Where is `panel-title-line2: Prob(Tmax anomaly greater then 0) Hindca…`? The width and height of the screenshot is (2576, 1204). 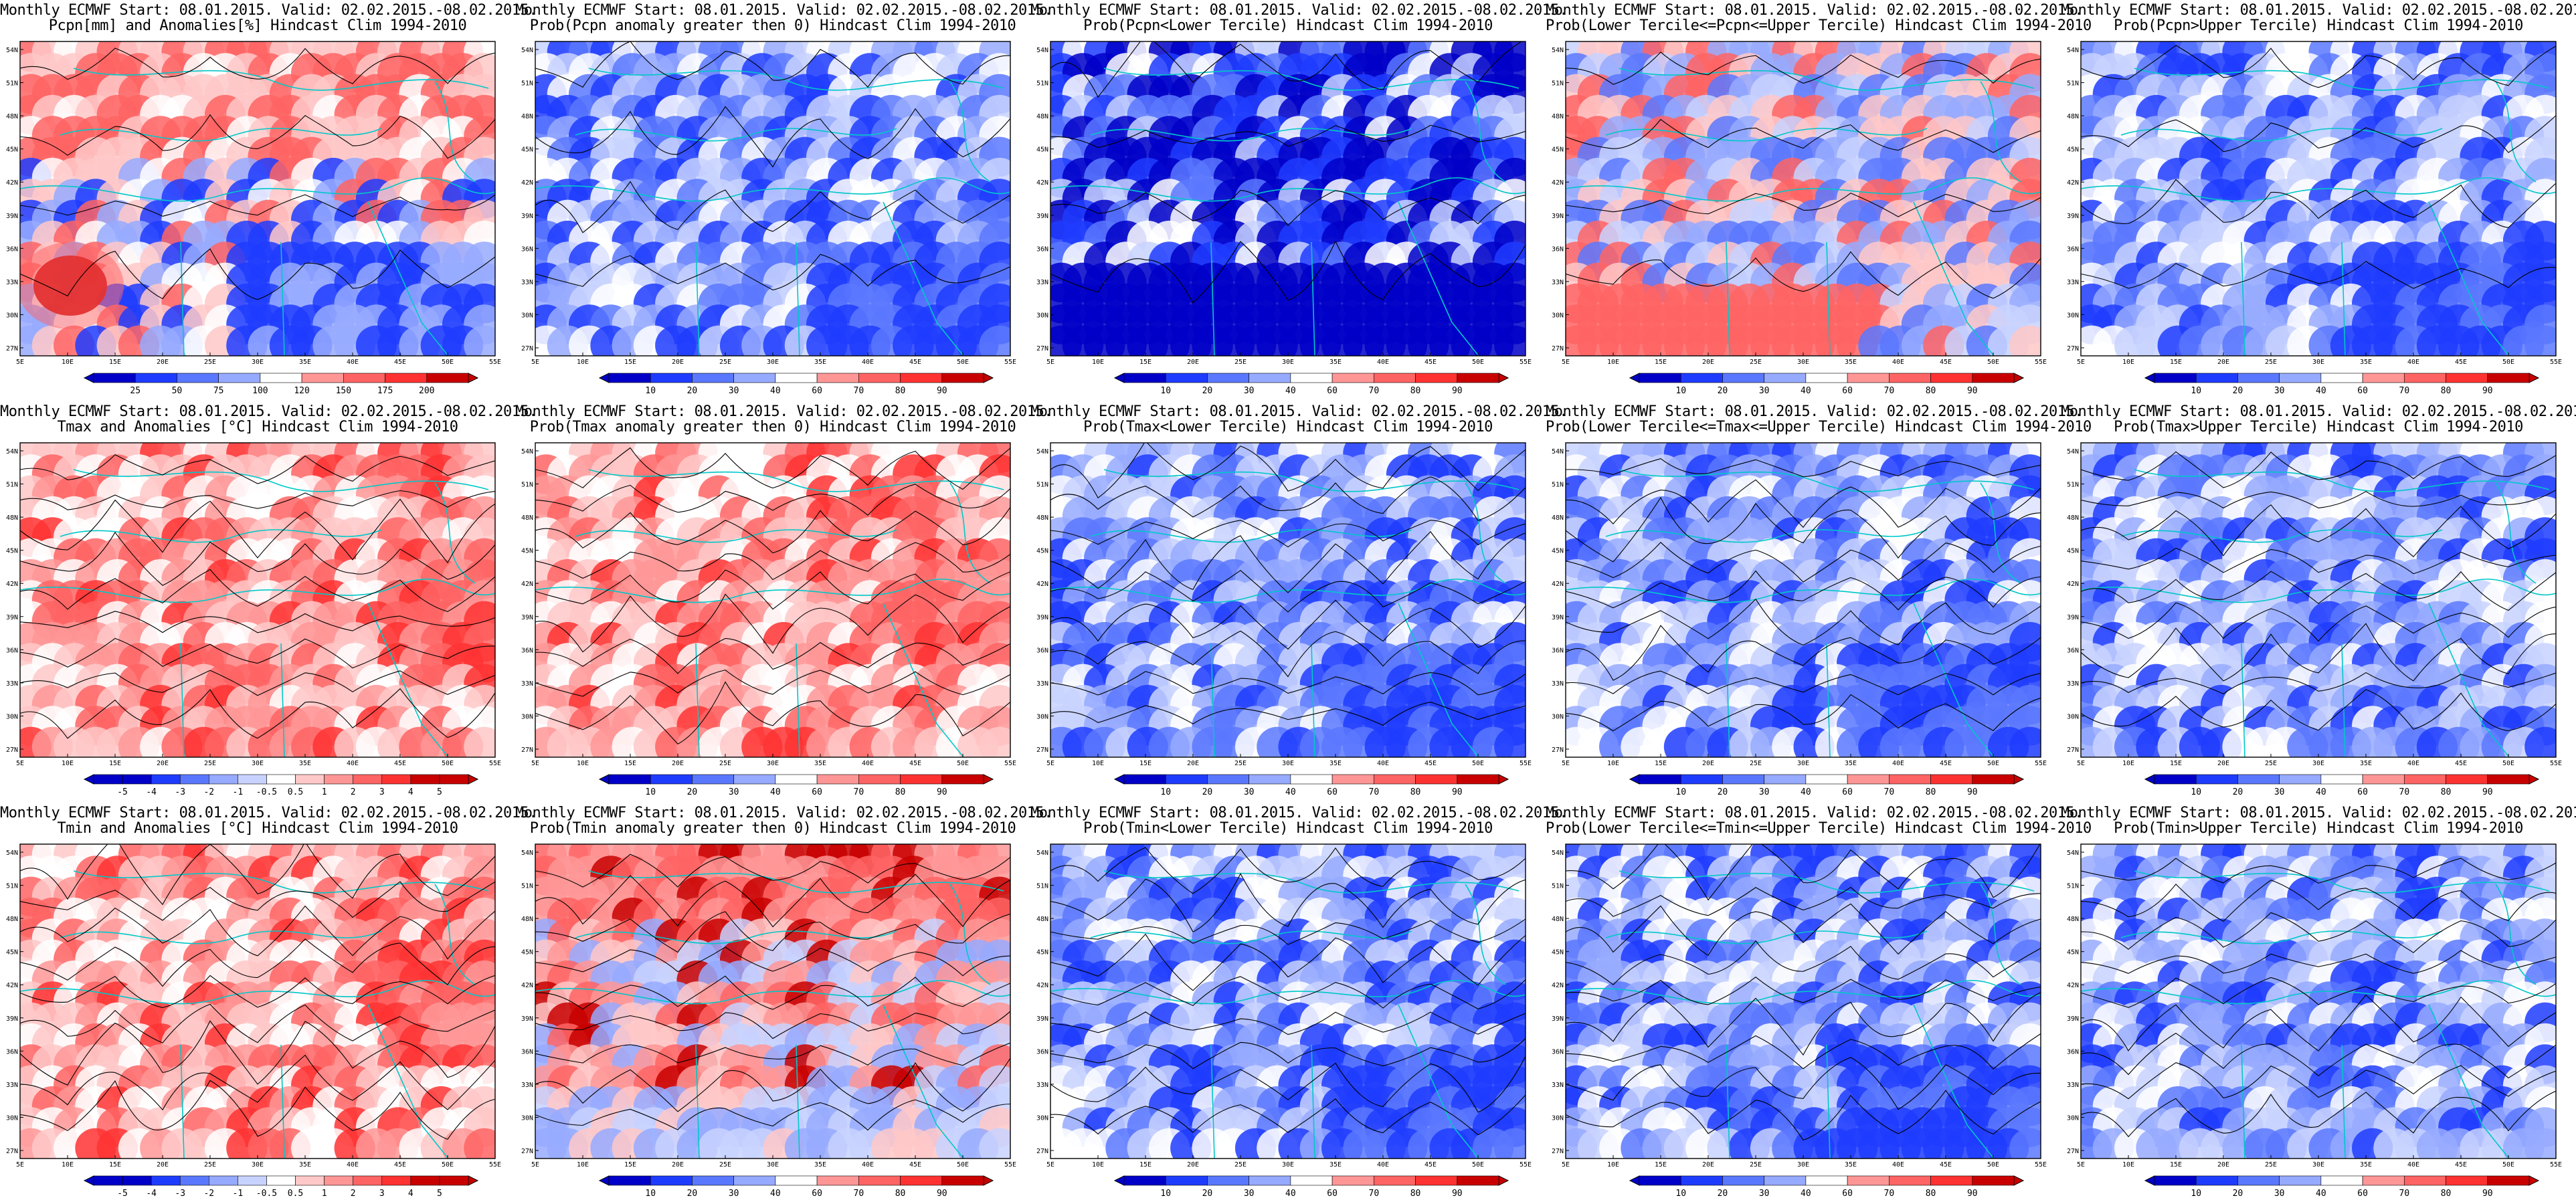 panel-title-line2: Prob(Tmax anomaly greater then 0) Hindca… is located at coordinates (773, 427).